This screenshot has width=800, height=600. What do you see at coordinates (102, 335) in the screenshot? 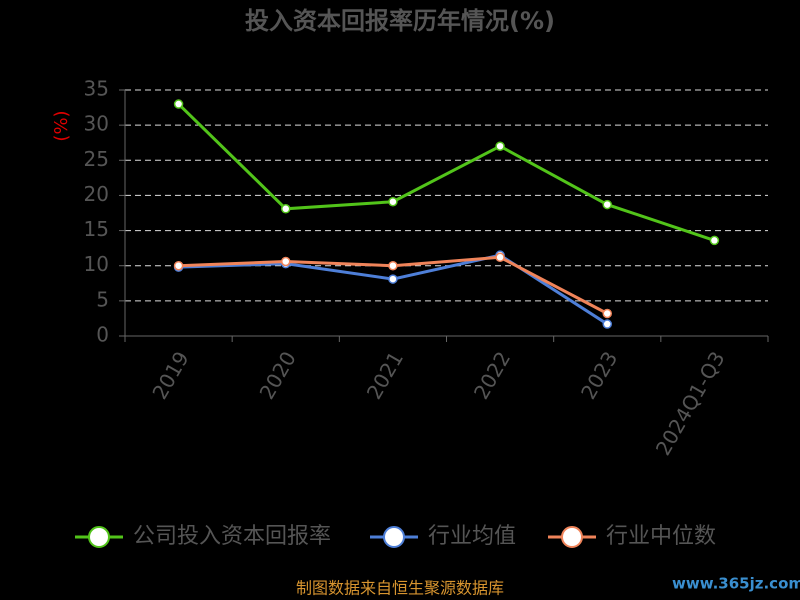
I see `y-tick-label: 0` at bounding box center [102, 335].